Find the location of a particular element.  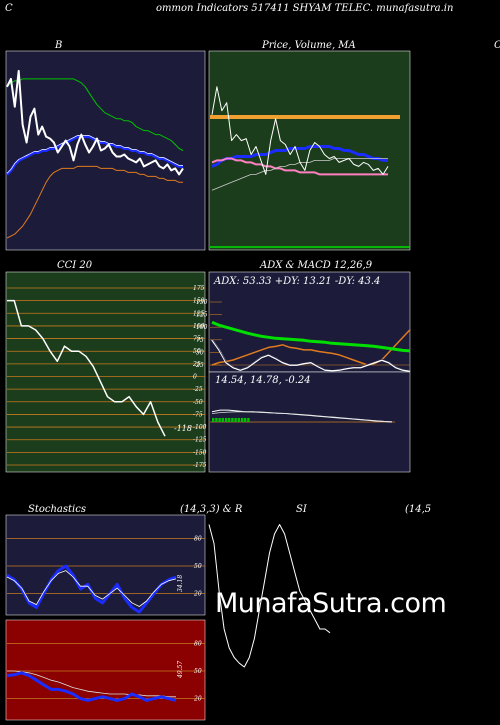

stochastics-tick-label: 50 is located at coordinates (198, 566).